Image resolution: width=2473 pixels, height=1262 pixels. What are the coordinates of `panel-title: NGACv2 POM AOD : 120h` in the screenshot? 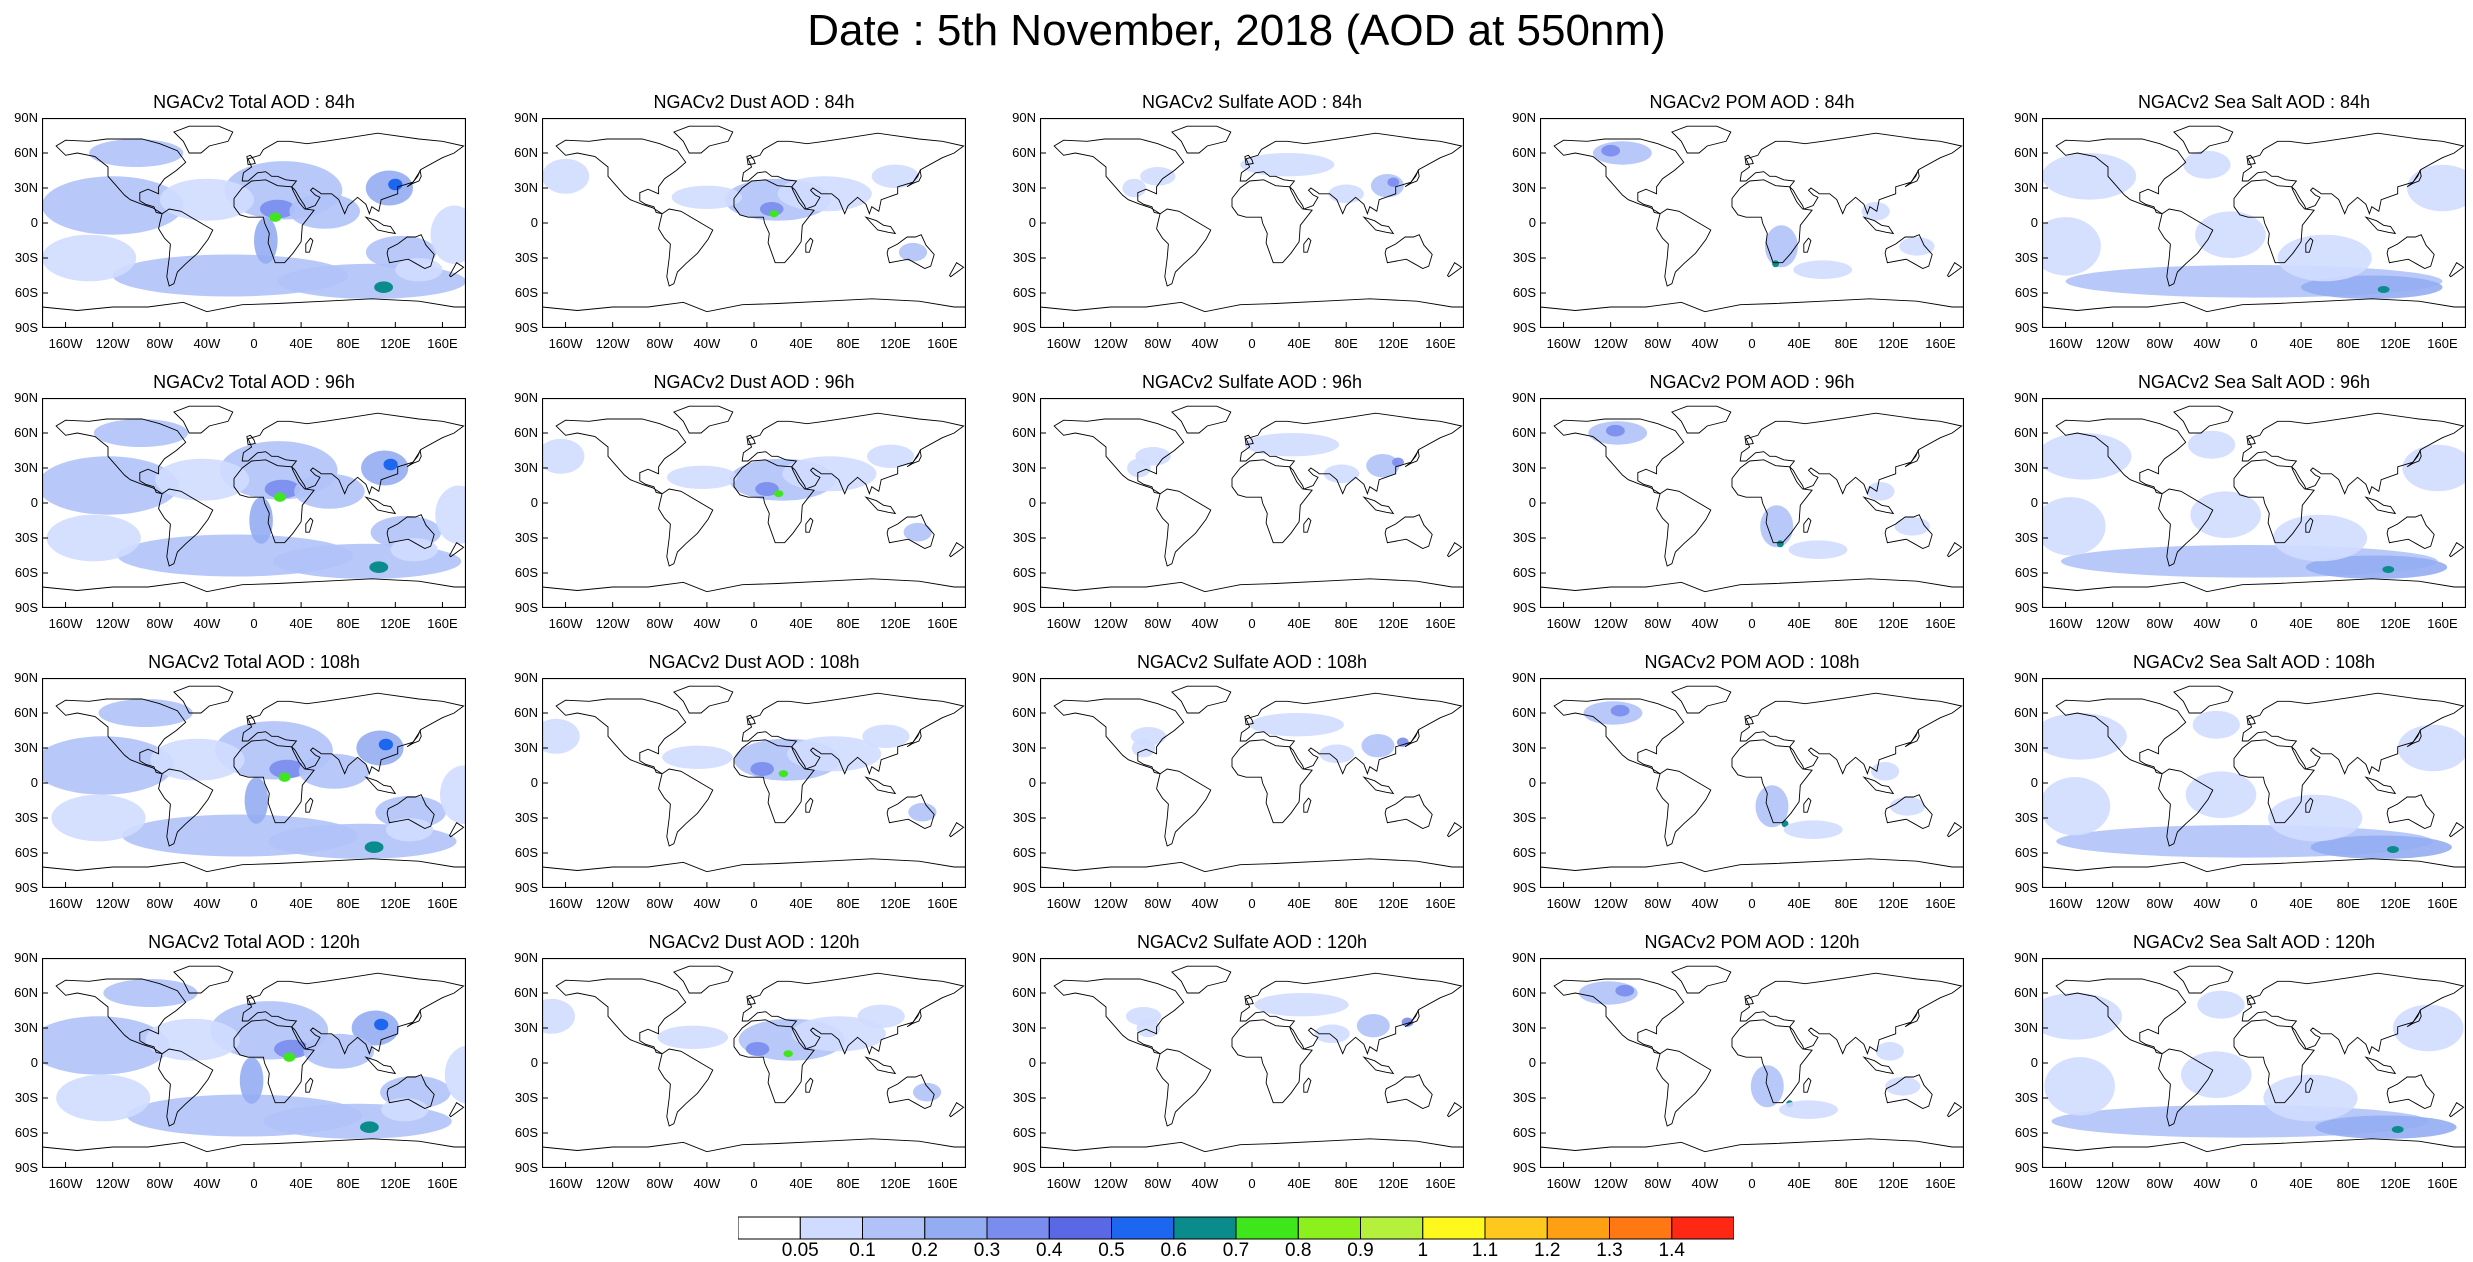 It's located at (1752, 942).